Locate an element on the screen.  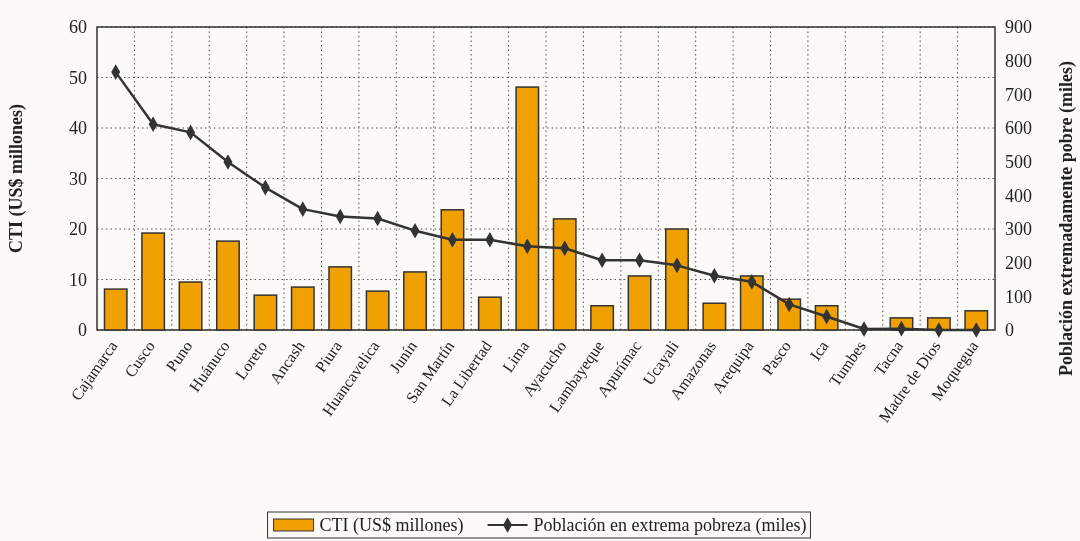
y-tick-label: 0 is located at coordinates (82, 330).